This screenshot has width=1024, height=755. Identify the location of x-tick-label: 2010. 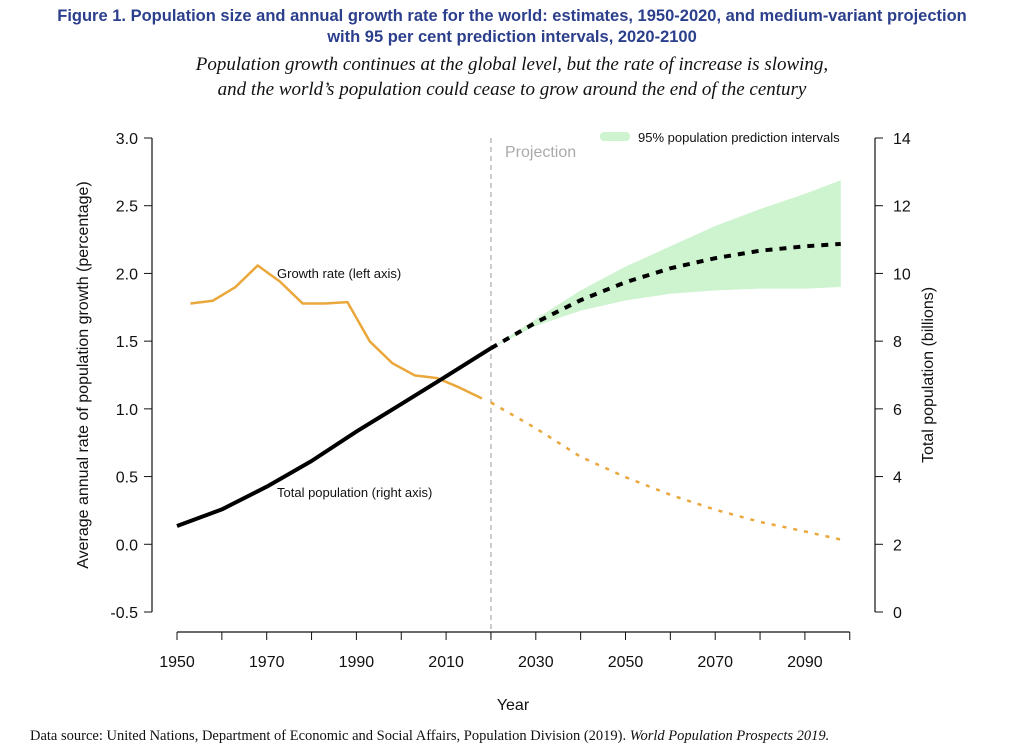
(446, 662).